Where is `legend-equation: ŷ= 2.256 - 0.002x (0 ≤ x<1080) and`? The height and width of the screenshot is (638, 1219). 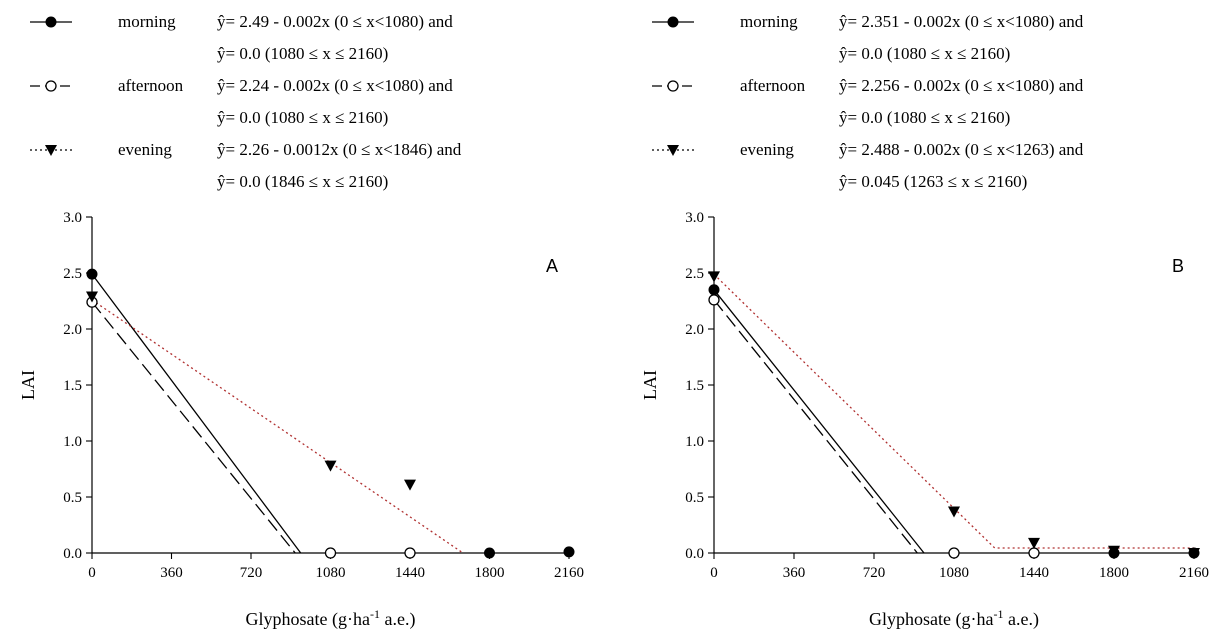
legend-equation: ŷ= 2.256 - 0.002x (0 ≤ x<1080) and is located at coordinates (961, 85).